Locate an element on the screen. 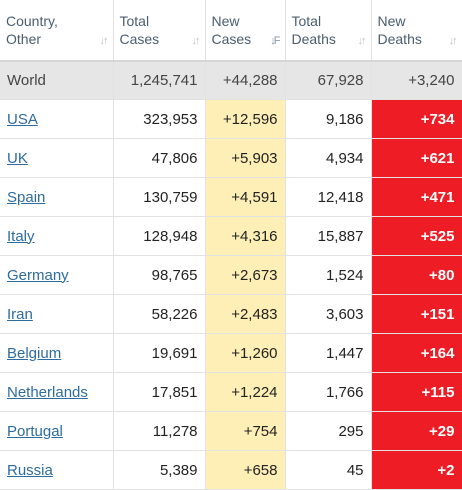 The width and height of the screenshot is (462, 490). total-cases-cell: 323,953 is located at coordinates (159, 119).